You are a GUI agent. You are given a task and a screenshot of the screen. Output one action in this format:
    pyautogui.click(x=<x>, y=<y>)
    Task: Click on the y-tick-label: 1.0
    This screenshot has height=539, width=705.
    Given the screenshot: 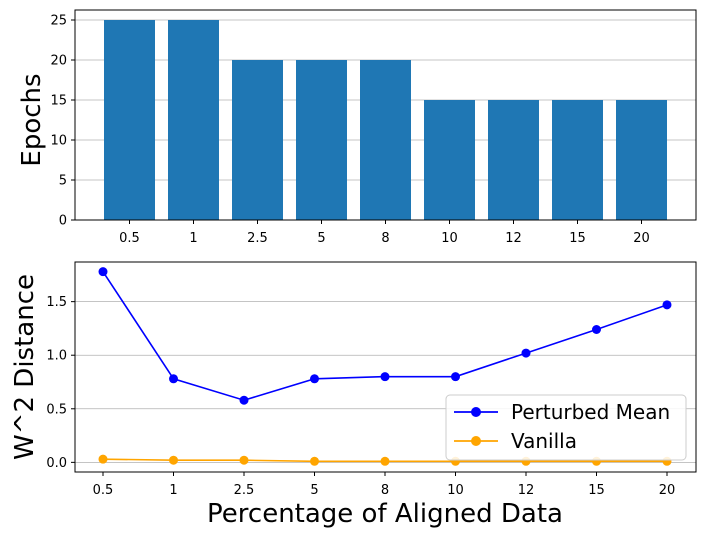 What is the action you would take?
    pyautogui.click(x=56, y=356)
    